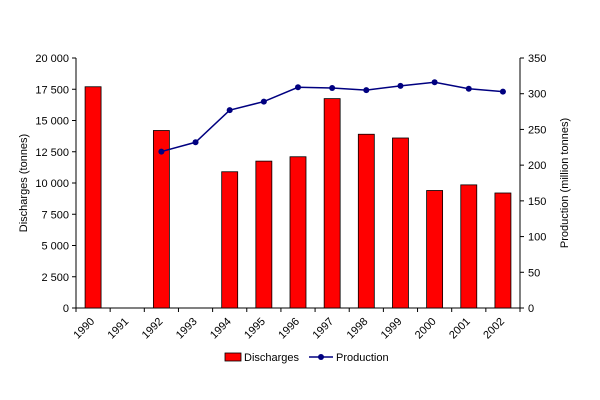 This screenshot has width=600, height=400. What do you see at coordinates (537, 95) in the screenshot?
I see `right-tick-label: 300` at bounding box center [537, 95].